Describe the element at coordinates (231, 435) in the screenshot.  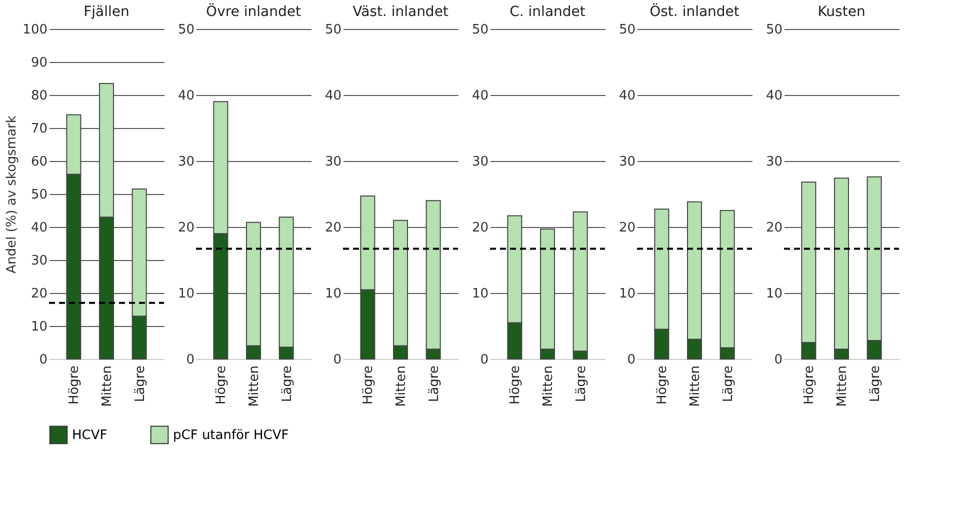
I see `legend-label: pCF utanför HCVF` at that location.